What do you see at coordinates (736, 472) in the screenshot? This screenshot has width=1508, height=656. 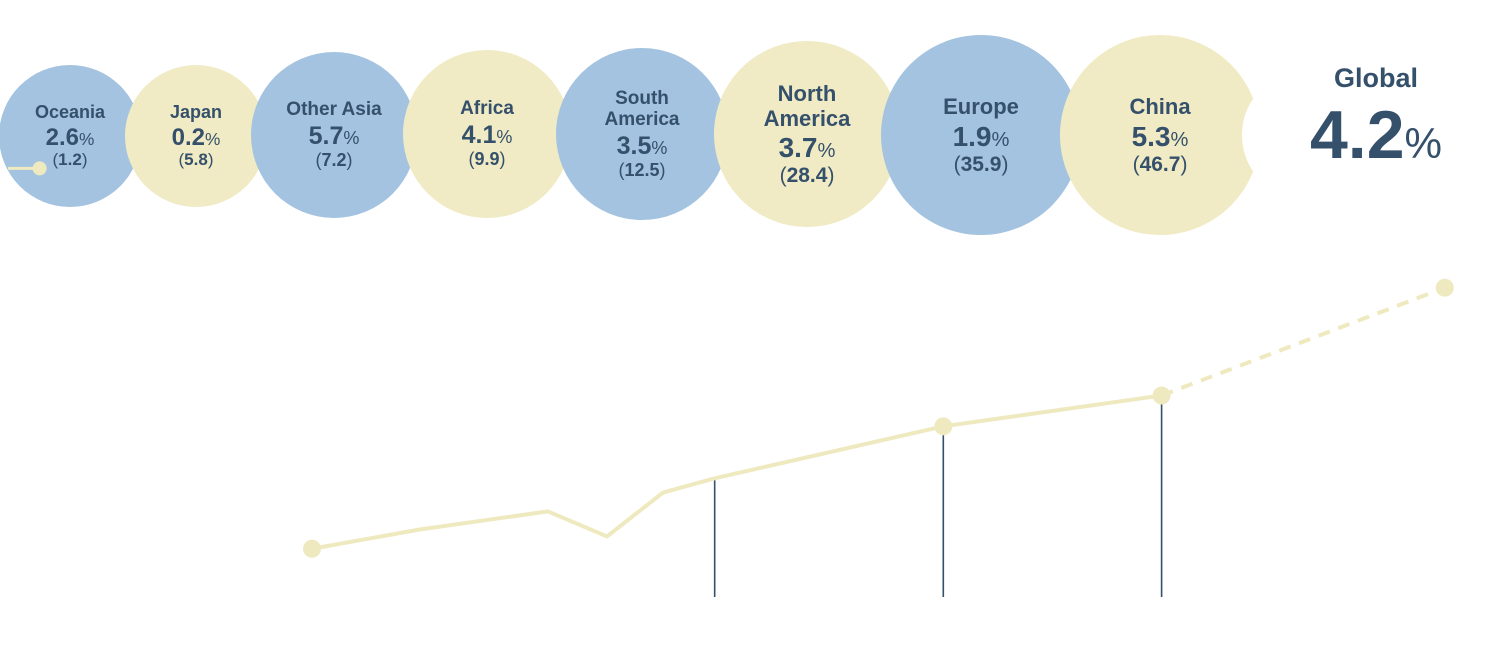 I see `trend-line` at bounding box center [736, 472].